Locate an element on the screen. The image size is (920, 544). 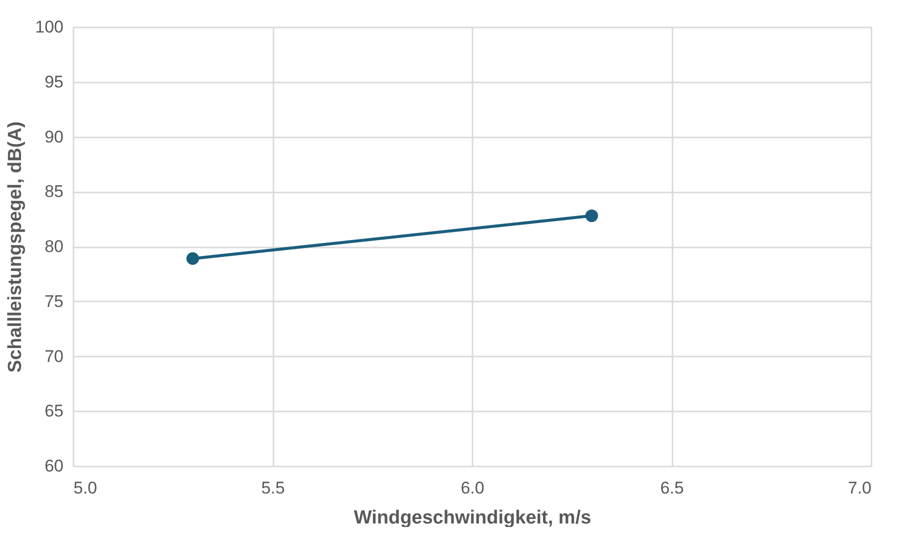
x-tick-label: 5.0 is located at coordinates (86, 488).